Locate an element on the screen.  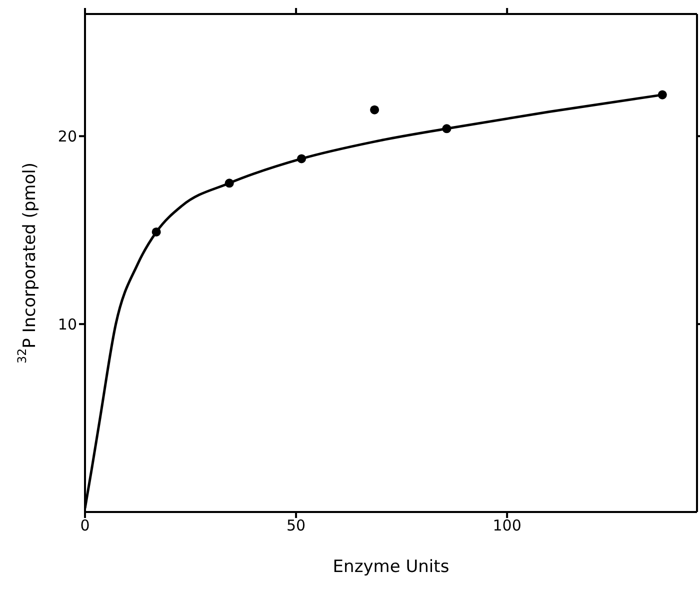
x-tick-label: 0 is located at coordinates (85, 525).